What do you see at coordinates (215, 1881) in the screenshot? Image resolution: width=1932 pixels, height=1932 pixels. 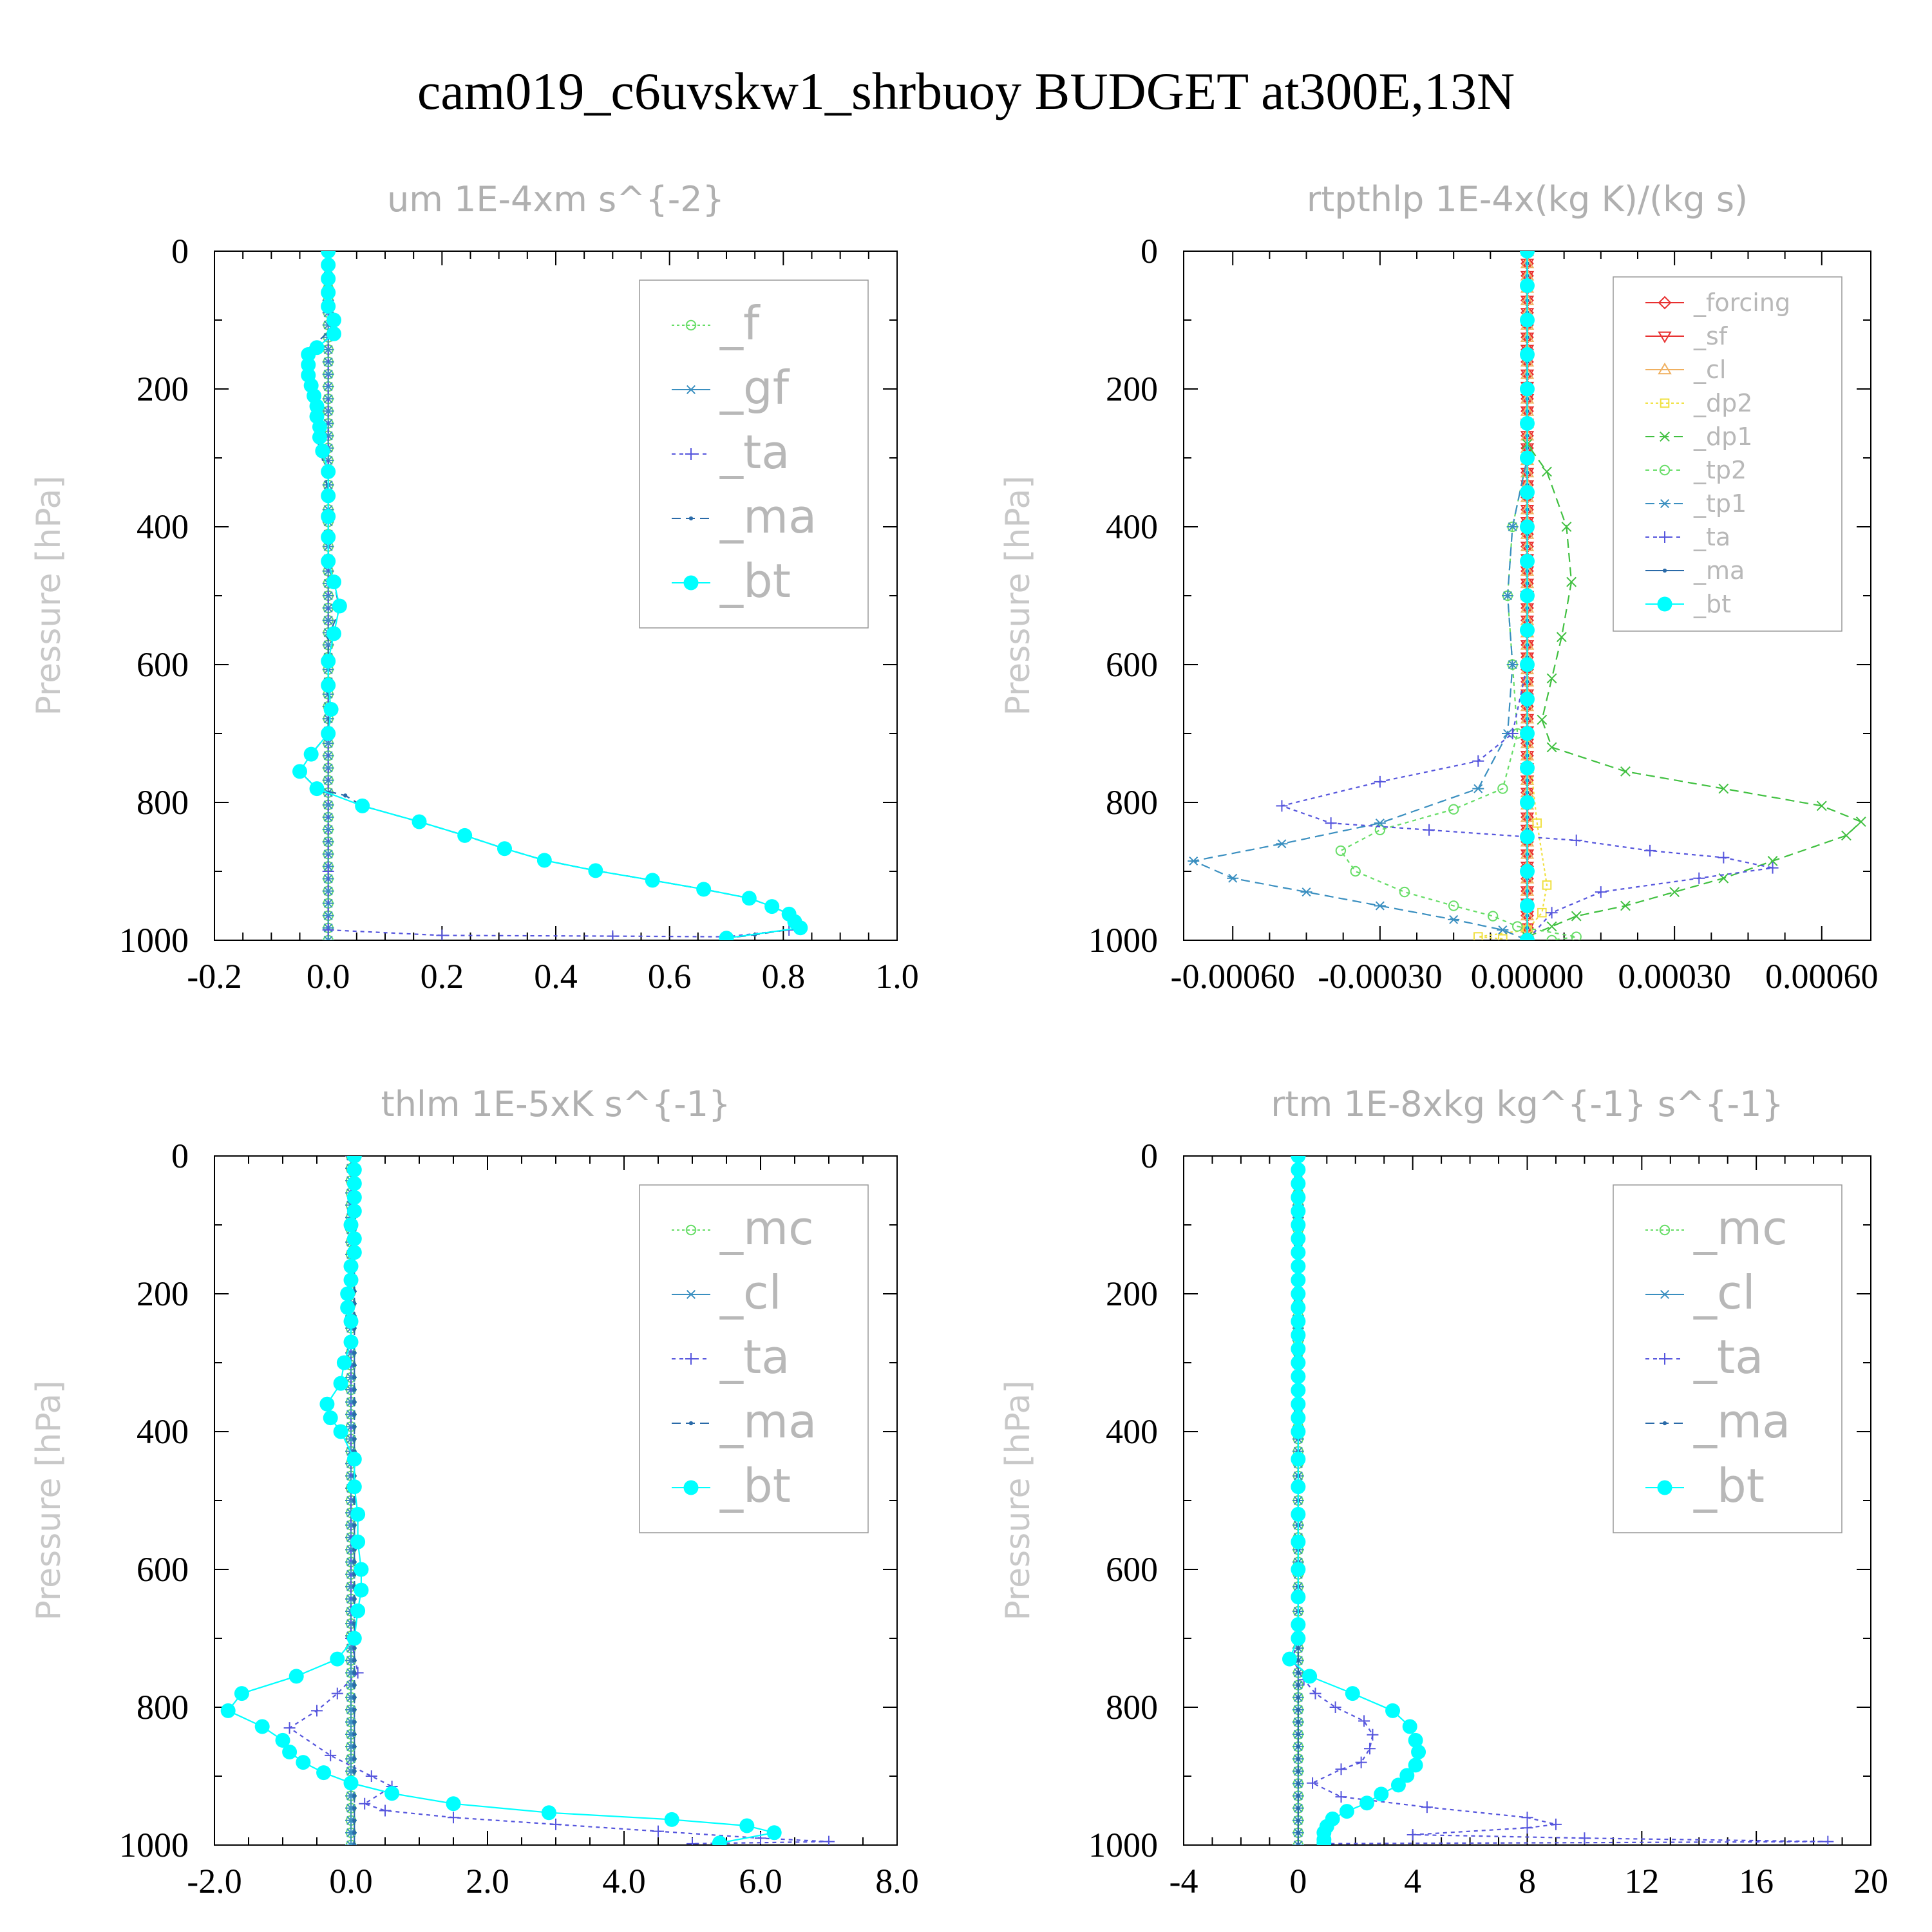 I see `x-tick-label: -2.0` at bounding box center [215, 1881].